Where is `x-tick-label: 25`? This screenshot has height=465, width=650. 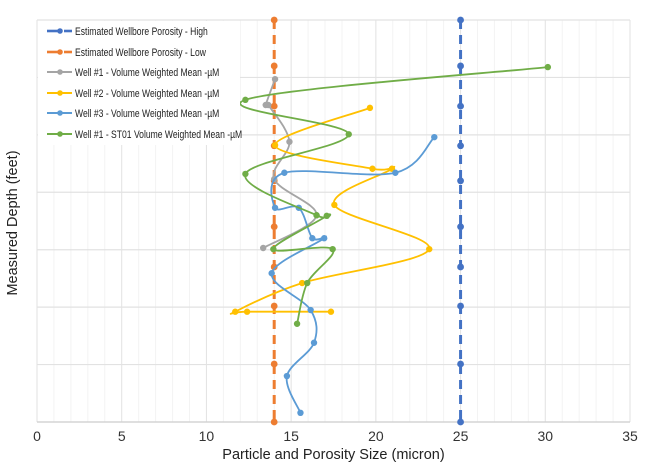 x-tick-label: 25 is located at coordinates (461, 436).